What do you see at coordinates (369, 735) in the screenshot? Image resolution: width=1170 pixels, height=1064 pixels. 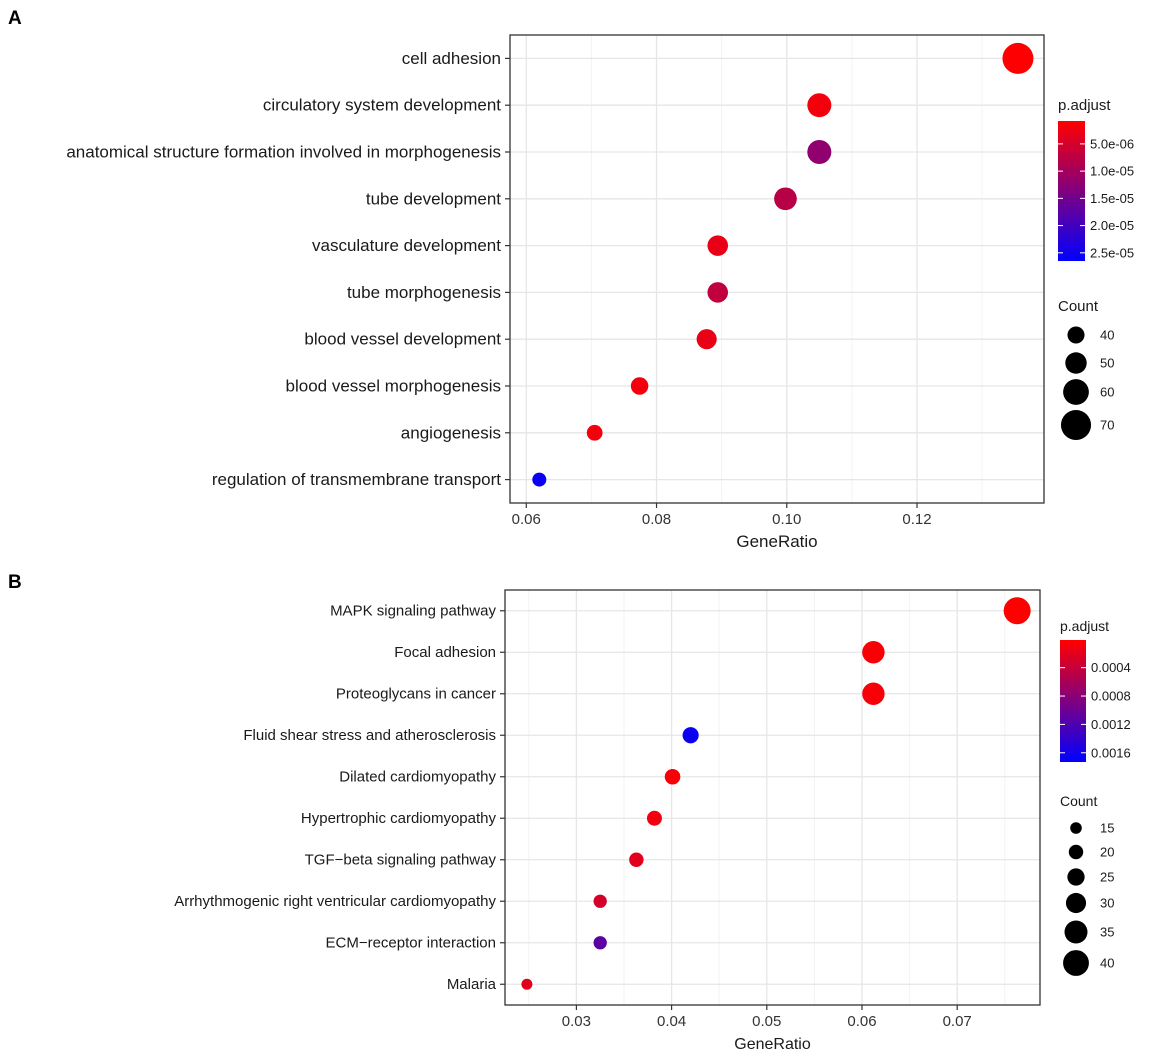 I see `term-label: Fluid shear stress and atherosclerosis` at bounding box center [369, 735].